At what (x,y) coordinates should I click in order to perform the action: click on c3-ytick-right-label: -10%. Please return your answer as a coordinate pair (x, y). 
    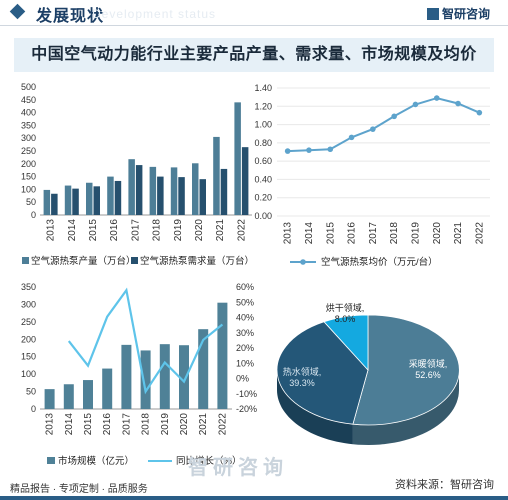
    Looking at the image, I should click on (246, 394).